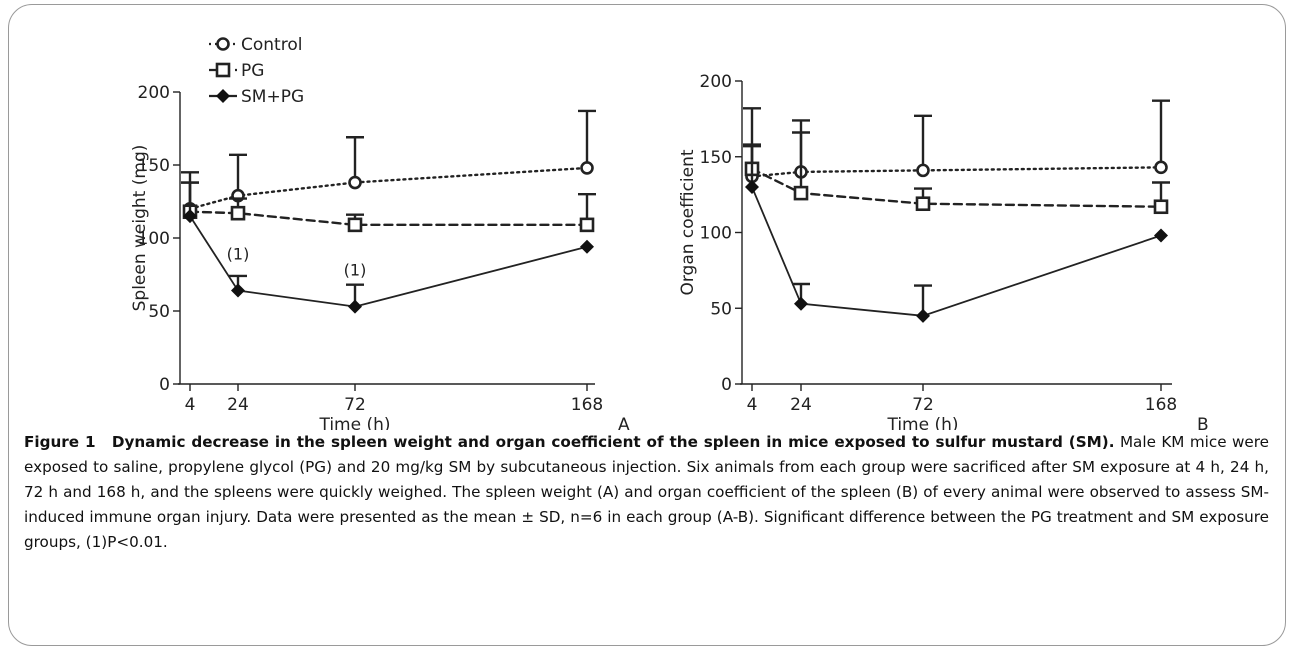  I want to click on y-axis-label: Organ coefficient, so click(688, 222).